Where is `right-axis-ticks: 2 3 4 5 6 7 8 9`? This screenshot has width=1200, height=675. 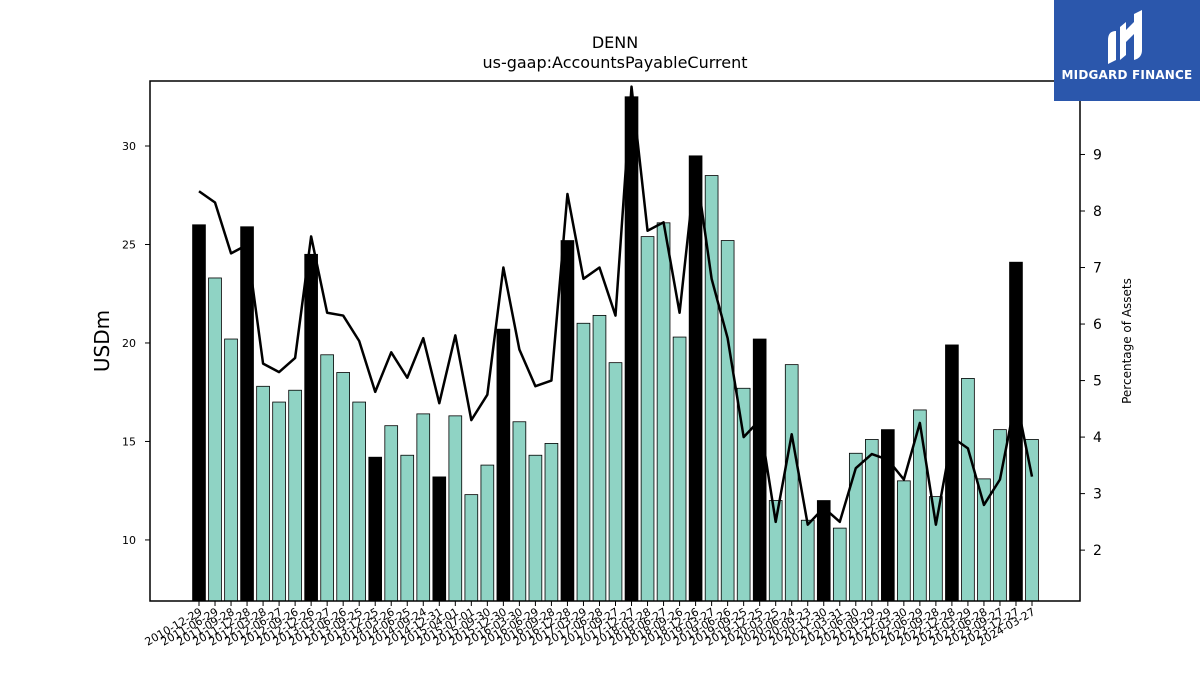
right-axis-ticks: 2 3 4 5 6 7 8 9 is located at coordinates (1091, 353).